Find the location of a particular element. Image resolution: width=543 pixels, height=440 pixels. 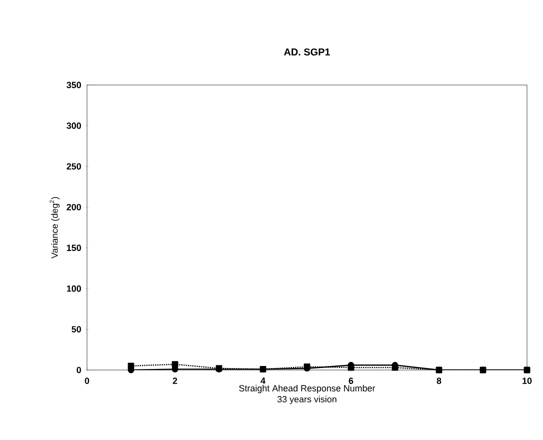

y-tick-label: 50 is located at coordinates (76, 329).